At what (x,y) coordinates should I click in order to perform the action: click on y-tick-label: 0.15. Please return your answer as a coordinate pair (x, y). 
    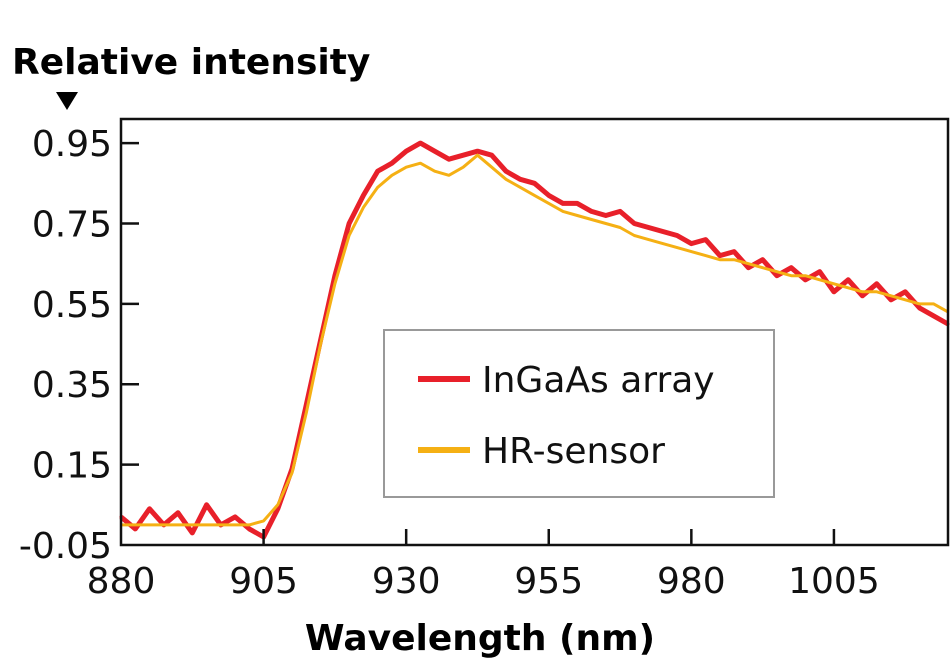
    Looking at the image, I should click on (72, 466).